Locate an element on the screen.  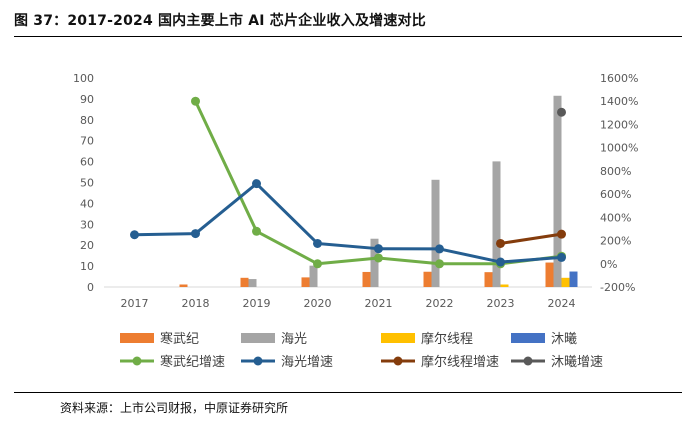
legend-swatch-海光 is located at coordinates (258, 338).